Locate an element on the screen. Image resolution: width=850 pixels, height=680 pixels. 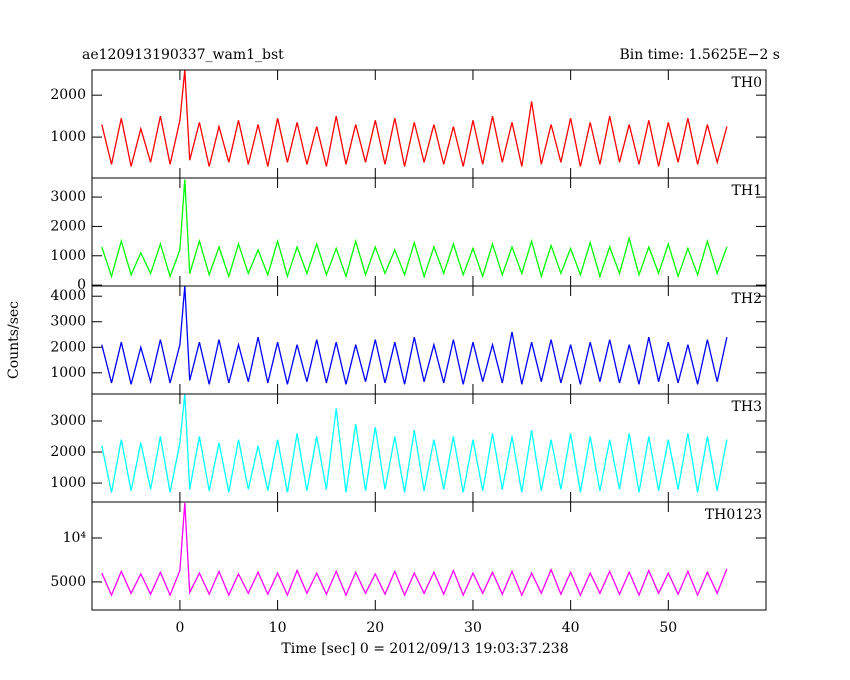
x-tick-label: 0 is located at coordinates (179, 628).